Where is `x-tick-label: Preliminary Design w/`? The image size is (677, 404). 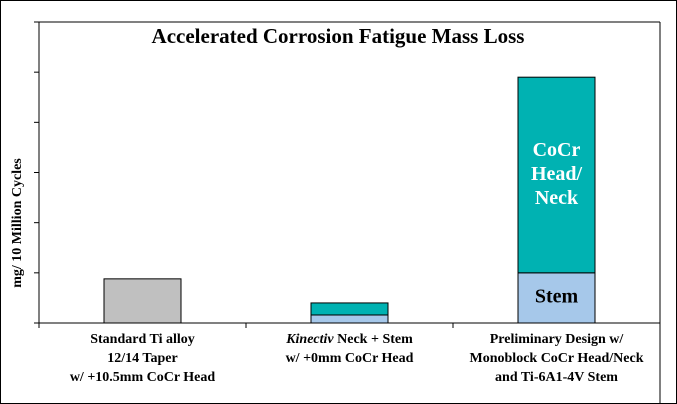 x-tick-label: Preliminary Design w/ is located at coordinates (557, 339).